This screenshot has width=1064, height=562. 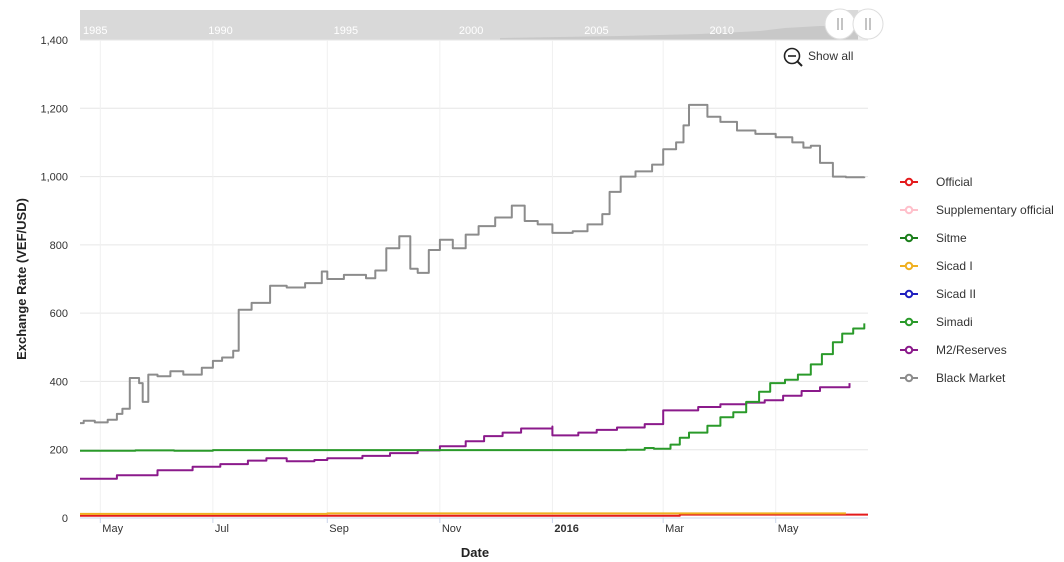 I want to click on y-tick-label: 1,000, so click(x=54, y=178).